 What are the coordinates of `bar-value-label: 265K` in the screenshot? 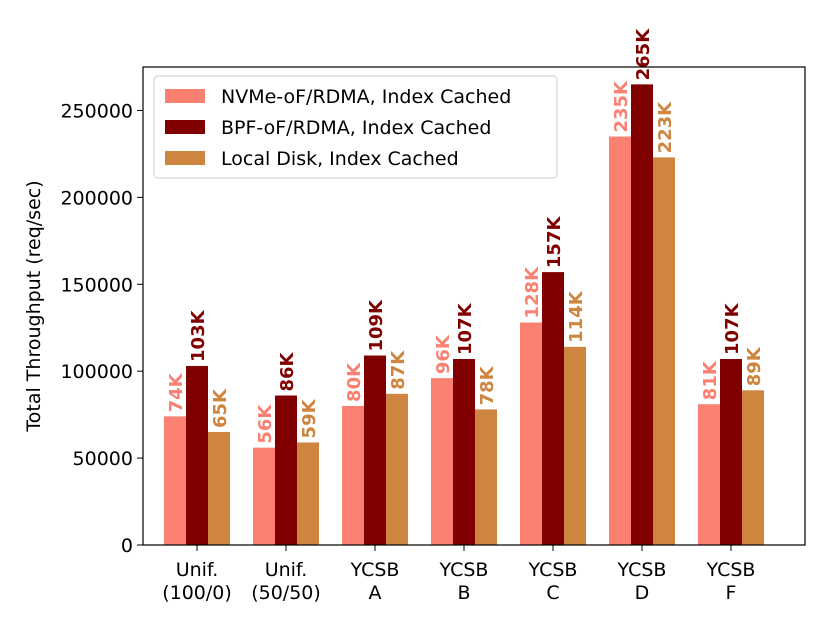 It's located at (643, 54).